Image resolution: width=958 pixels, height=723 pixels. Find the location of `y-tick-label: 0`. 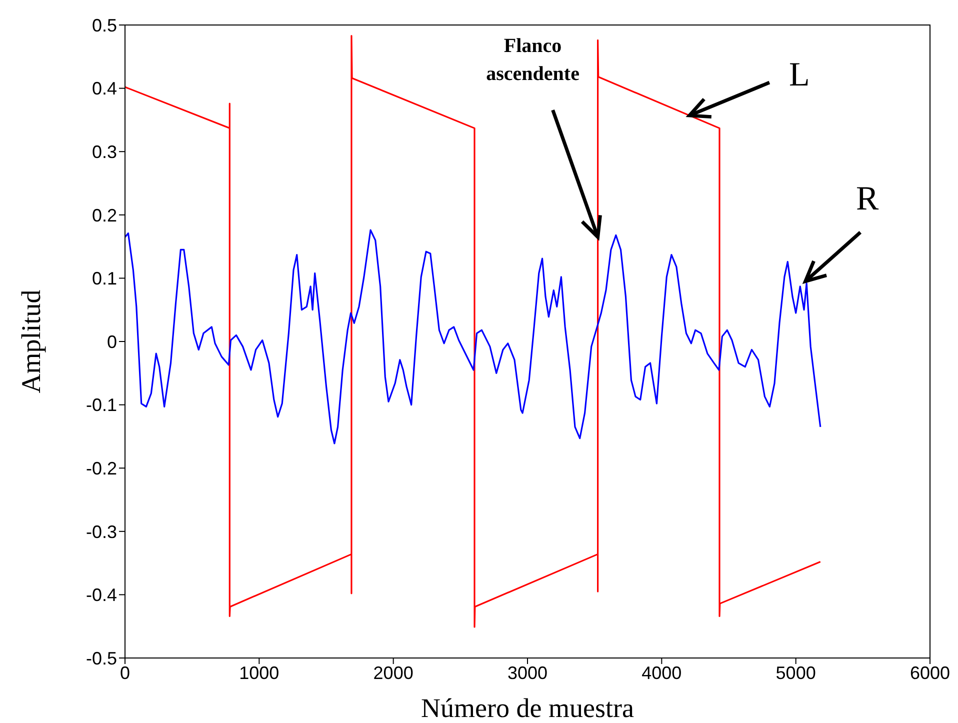

y-tick-label: 0 is located at coordinates (111, 342).